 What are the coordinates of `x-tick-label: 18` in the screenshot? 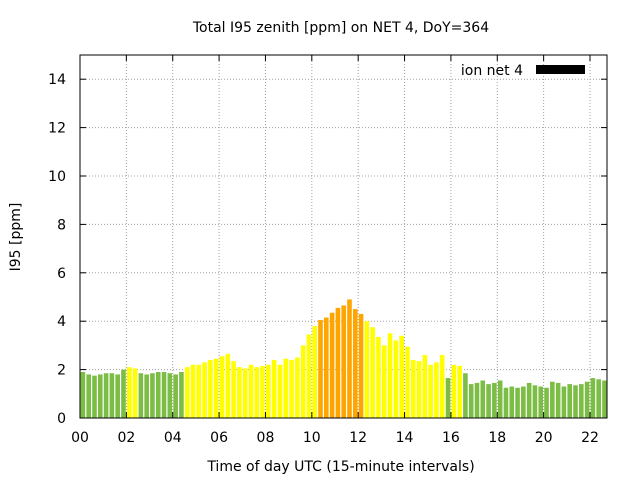 It's located at (497, 438).